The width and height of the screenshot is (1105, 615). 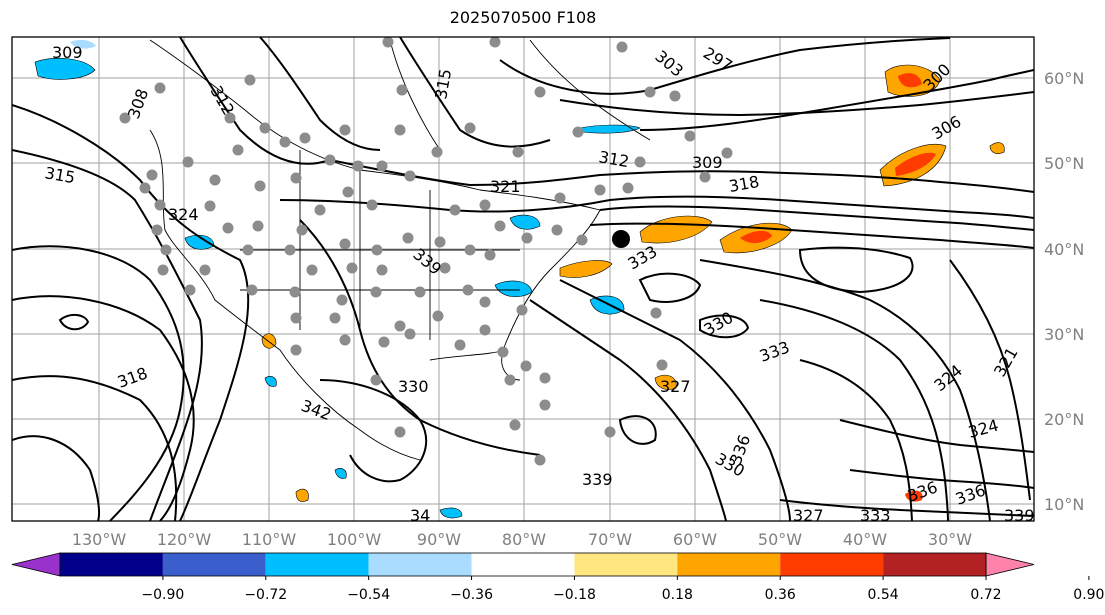 What do you see at coordinates (184, 539) in the screenshot?
I see `lon-label-120w: 120°W` at bounding box center [184, 539].